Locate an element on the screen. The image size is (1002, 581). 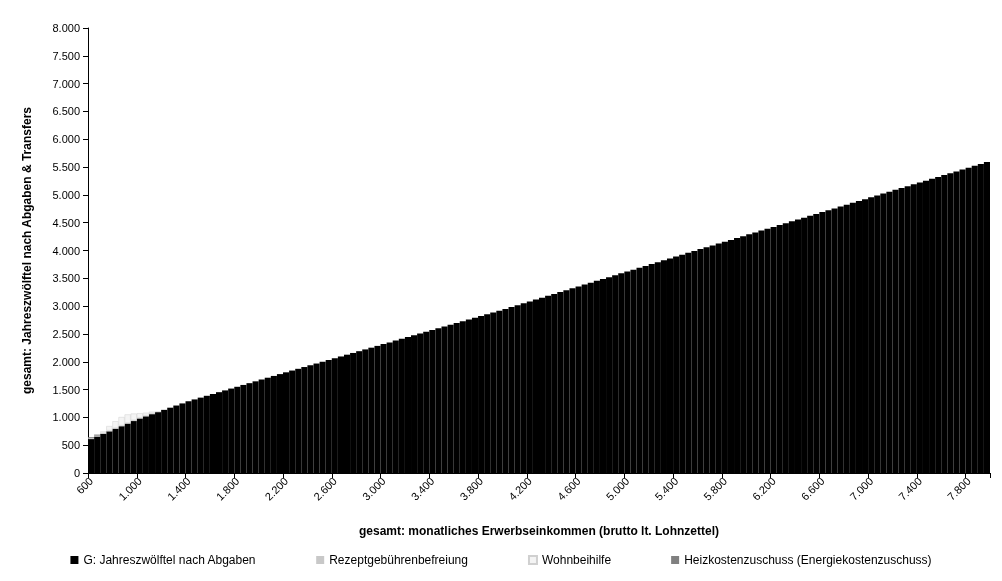
y-tick-label: 5.500 is located at coordinates (66, 167).